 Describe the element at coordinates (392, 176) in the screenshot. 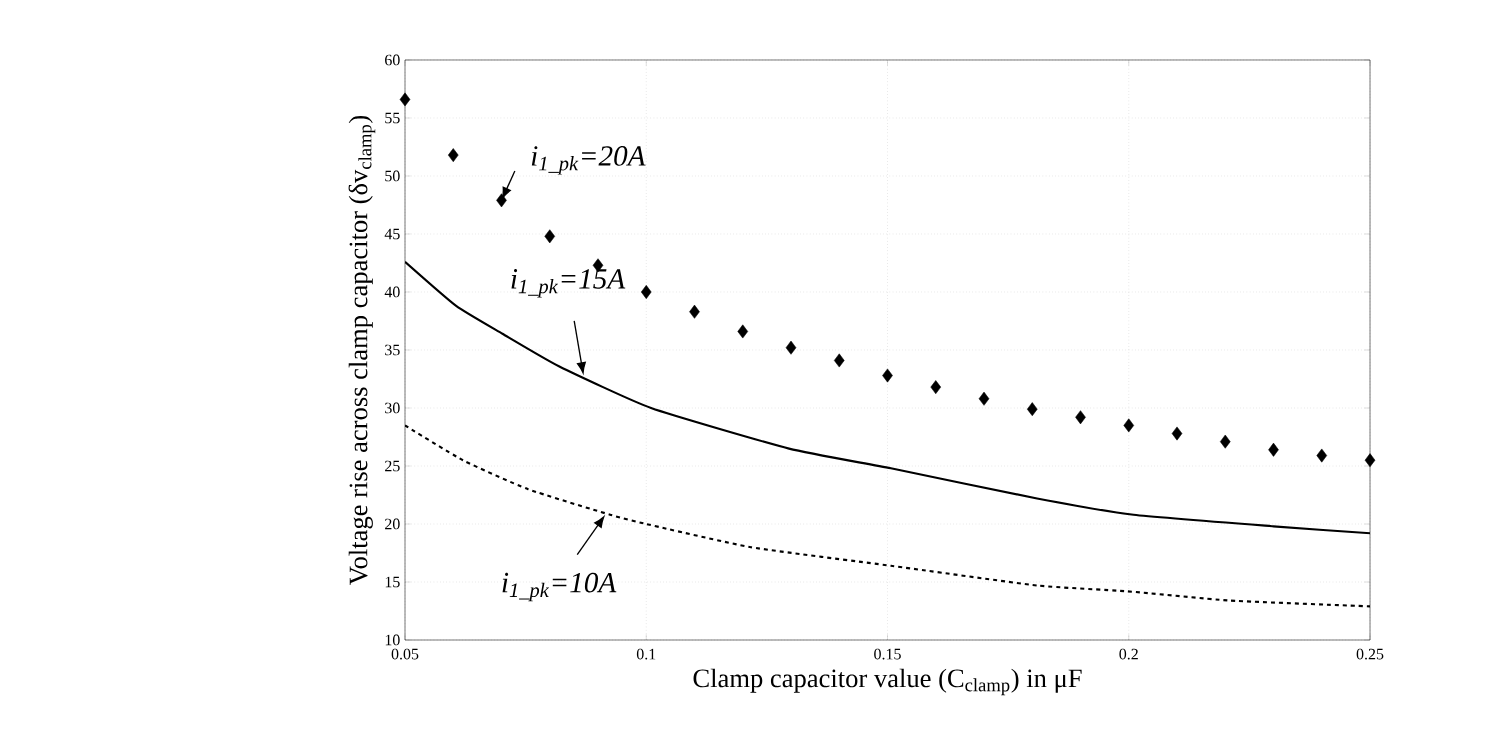

I see `y-tick-label: 50` at that location.